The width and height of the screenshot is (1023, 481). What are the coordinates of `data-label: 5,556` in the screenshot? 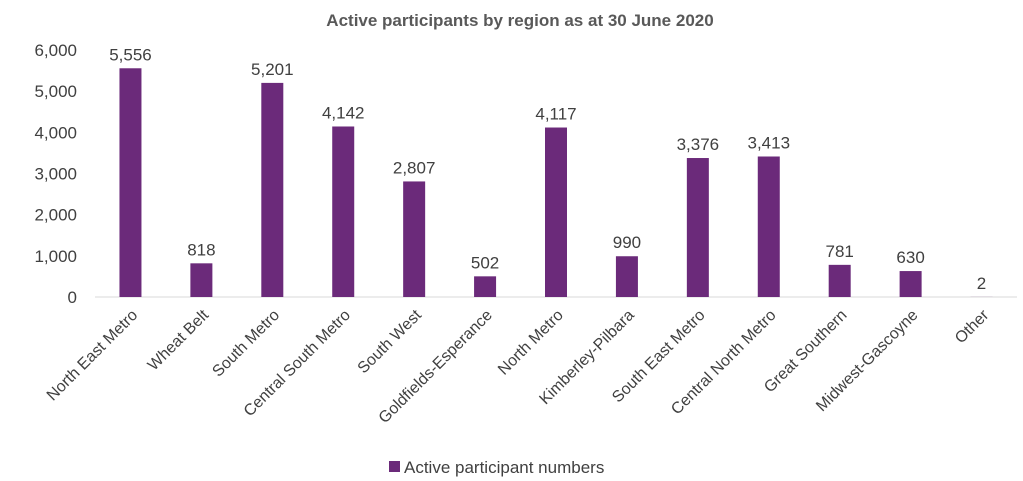 It's located at (130, 54).